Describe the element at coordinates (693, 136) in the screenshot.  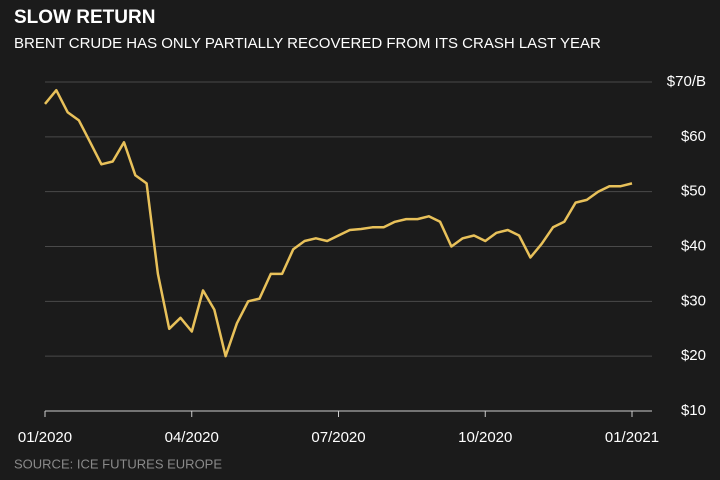
I see `y-tick-label: $60` at that location.